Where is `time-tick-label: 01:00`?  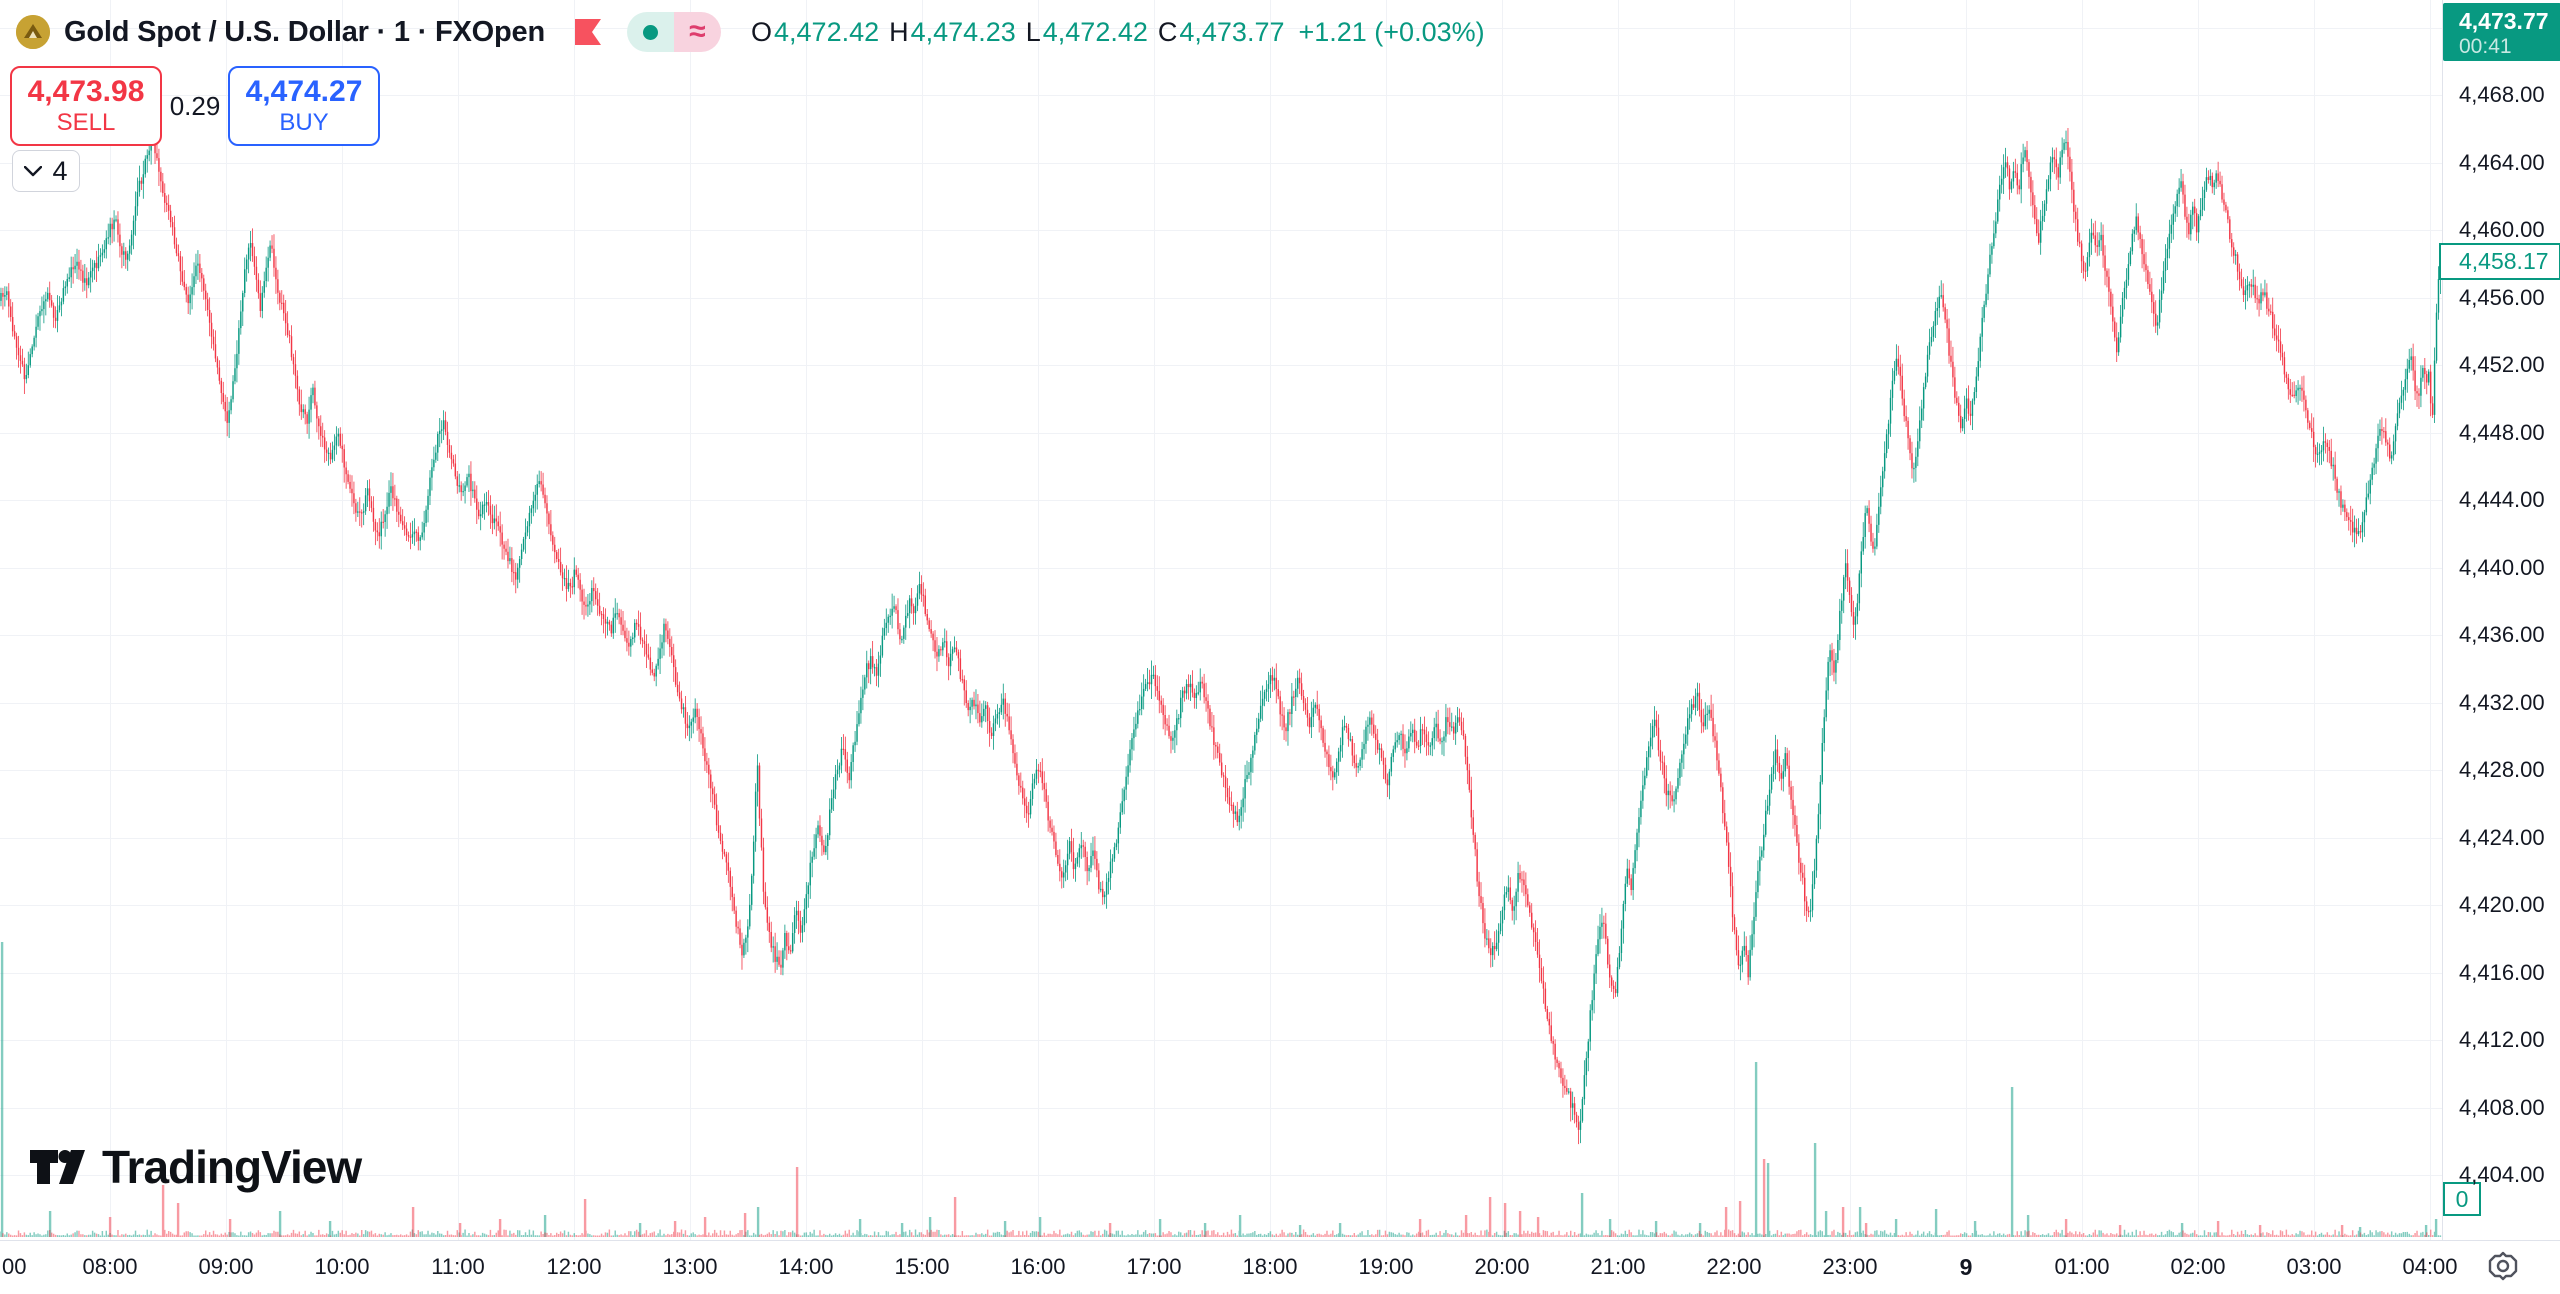 time-tick-label: 01:00 is located at coordinates (2082, 1266).